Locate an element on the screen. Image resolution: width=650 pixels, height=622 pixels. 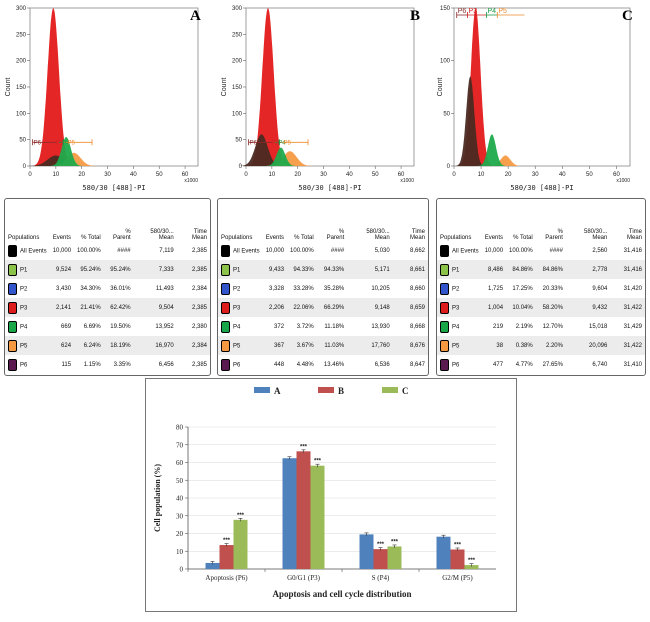
table-row: P4 372 3.72% 11.18% 13,930 8,668 is located at coordinates (323, 326).